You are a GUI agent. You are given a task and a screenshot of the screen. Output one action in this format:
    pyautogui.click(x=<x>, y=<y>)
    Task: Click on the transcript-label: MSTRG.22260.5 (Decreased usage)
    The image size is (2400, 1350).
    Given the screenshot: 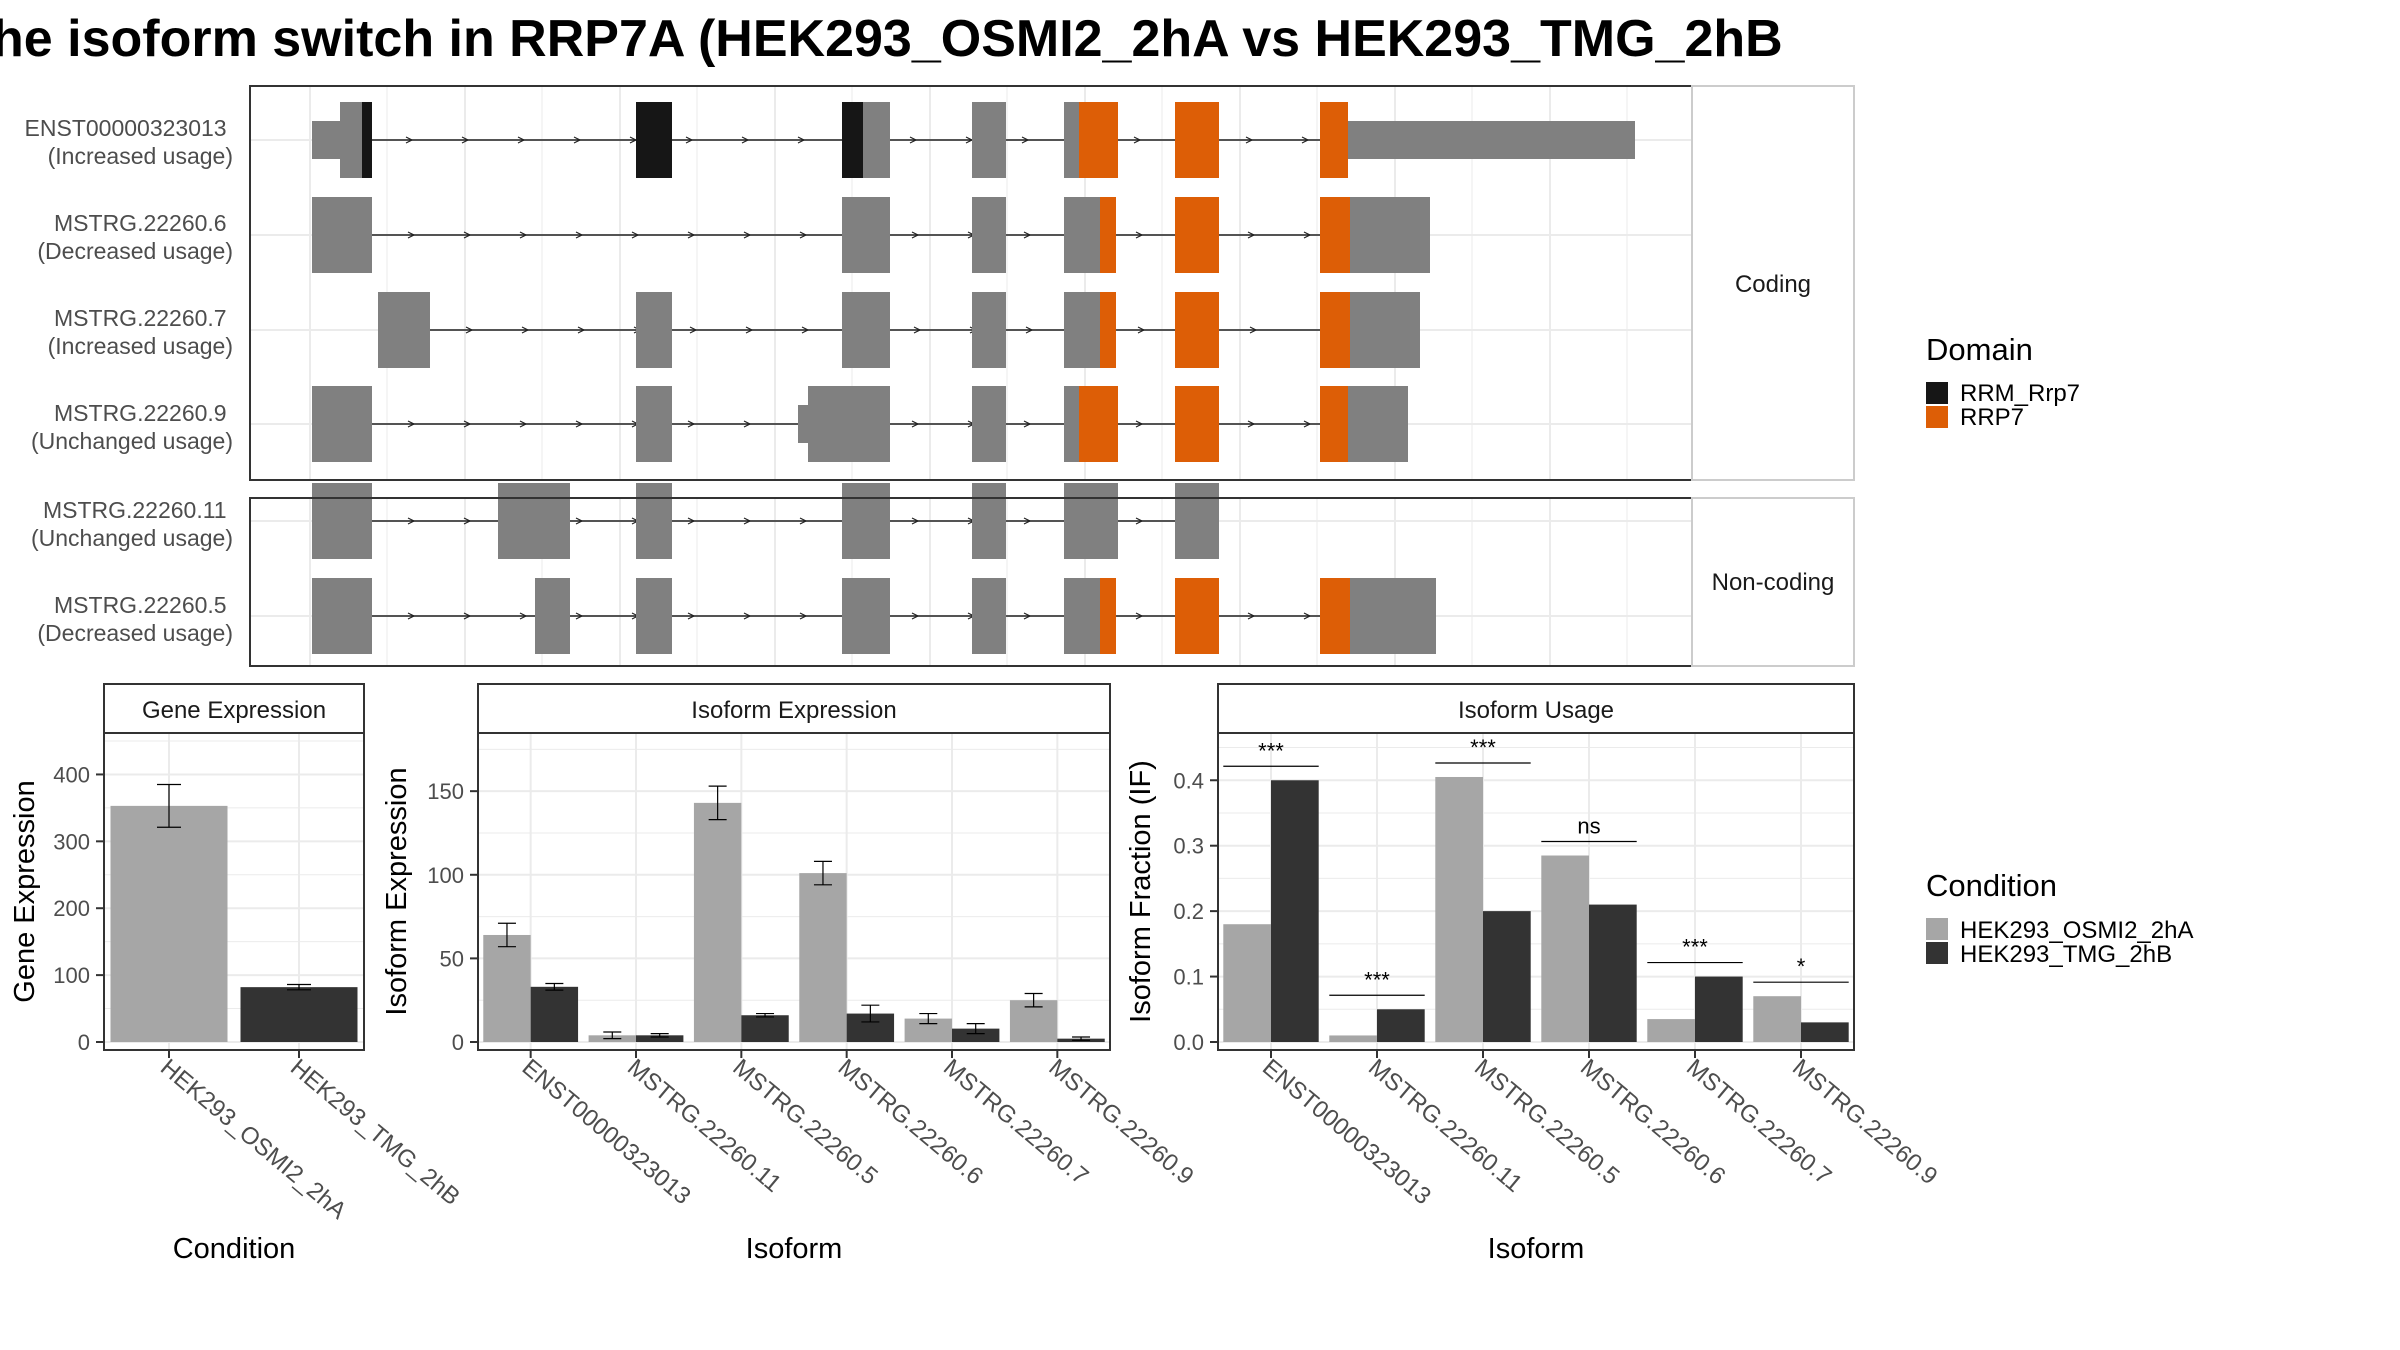 What is the action you would take?
    pyautogui.click(x=135, y=619)
    